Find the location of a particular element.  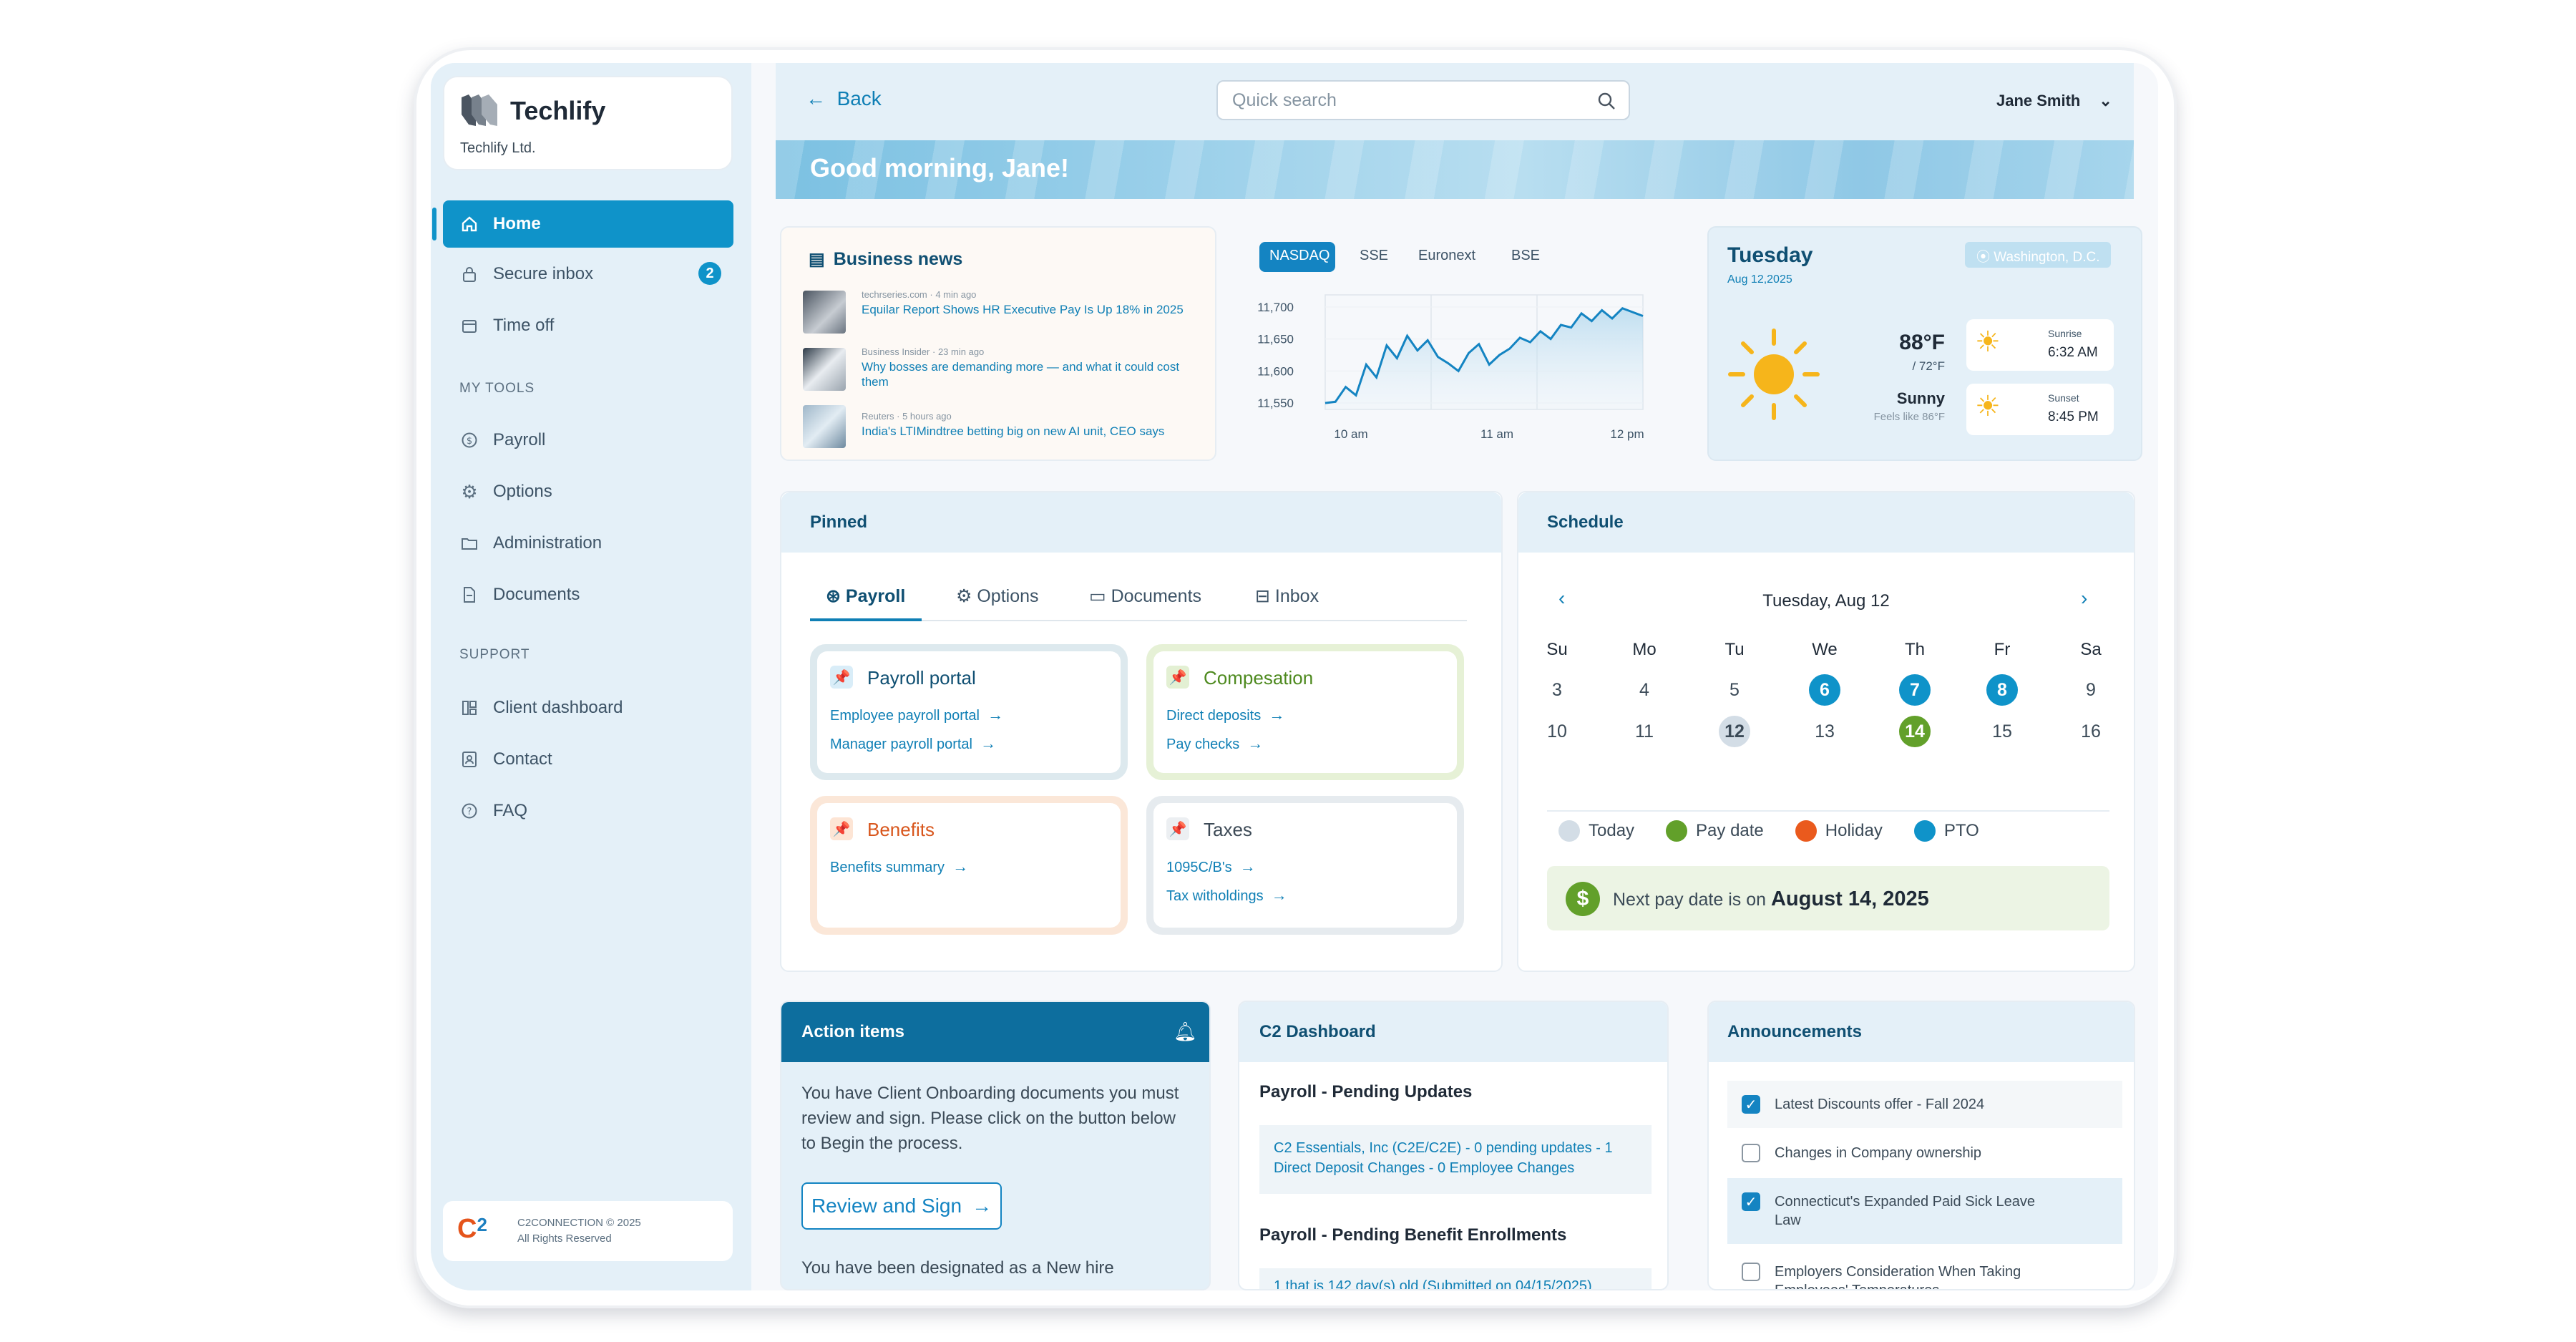

sidebar-item-faq: ? FAQ is located at coordinates (588, 811).